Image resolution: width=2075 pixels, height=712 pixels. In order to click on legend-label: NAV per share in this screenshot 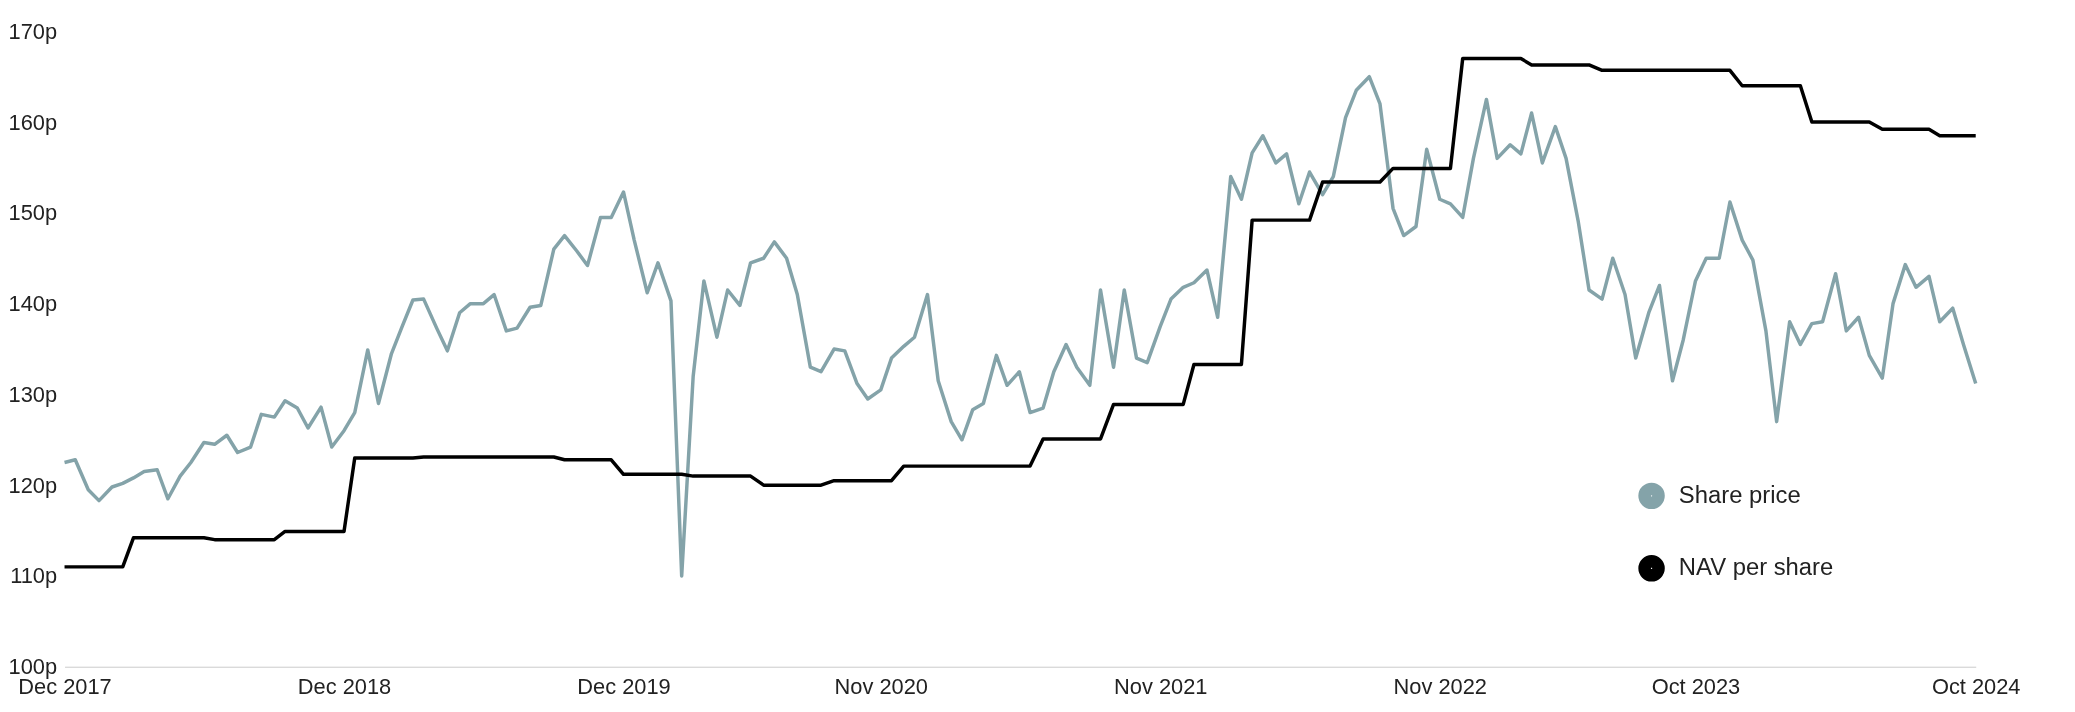, I will do `click(1756, 567)`.